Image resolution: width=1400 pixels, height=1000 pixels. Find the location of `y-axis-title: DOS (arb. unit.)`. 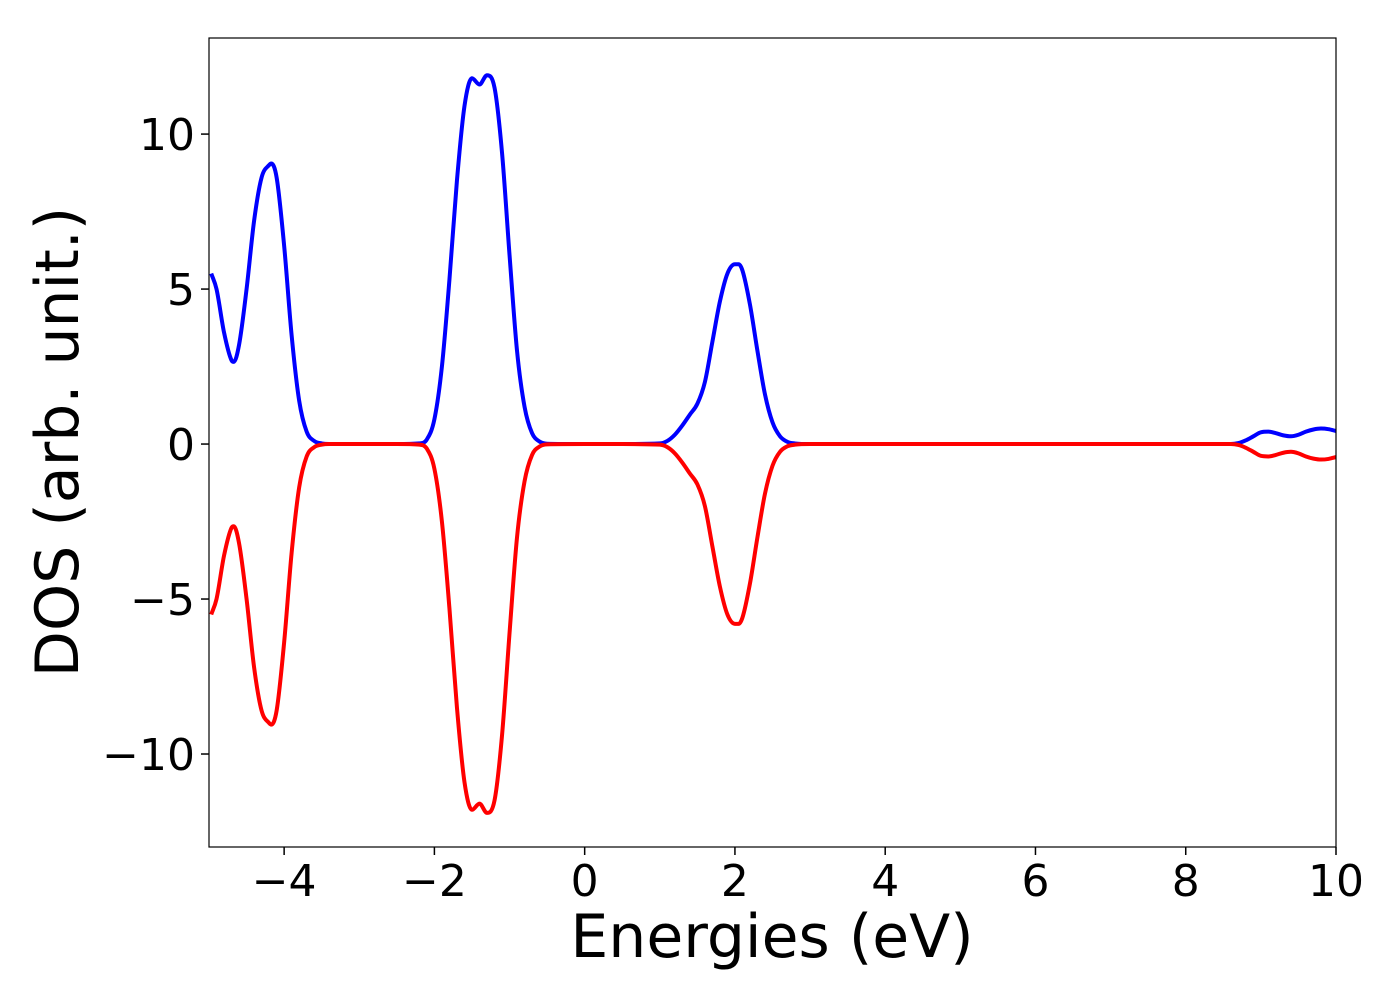

y-axis-title: DOS (arb. unit.) is located at coordinates (58, 442).